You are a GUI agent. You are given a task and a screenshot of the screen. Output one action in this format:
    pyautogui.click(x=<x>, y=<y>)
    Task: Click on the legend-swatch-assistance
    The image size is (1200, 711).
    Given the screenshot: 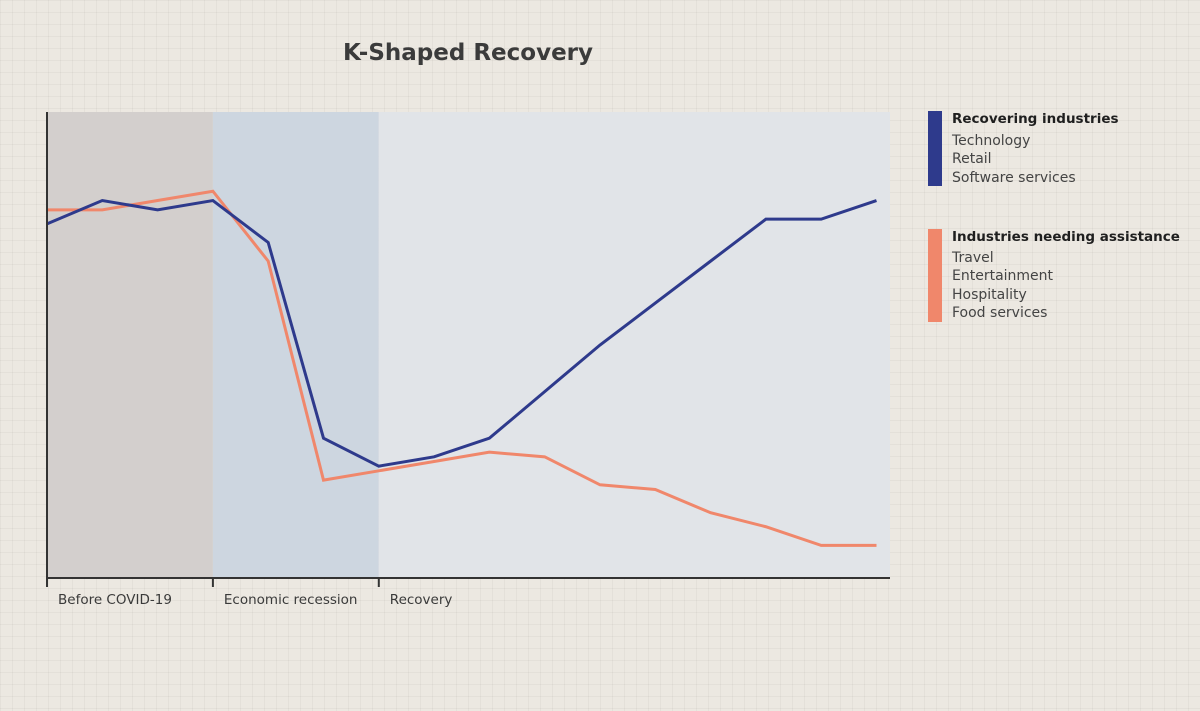 What is the action you would take?
    pyautogui.click(x=935, y=275)
    